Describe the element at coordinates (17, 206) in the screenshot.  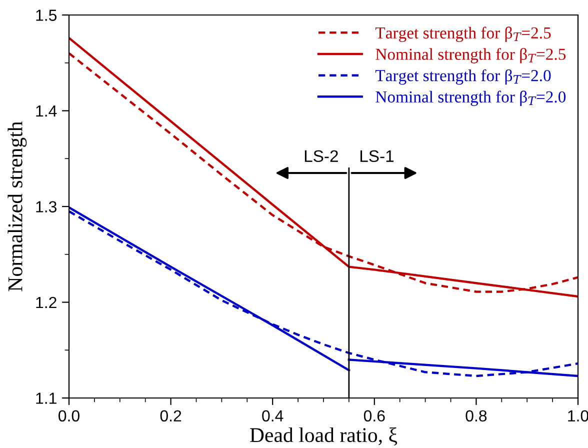
I see `y-axis-title: Normalized strength` at that location.